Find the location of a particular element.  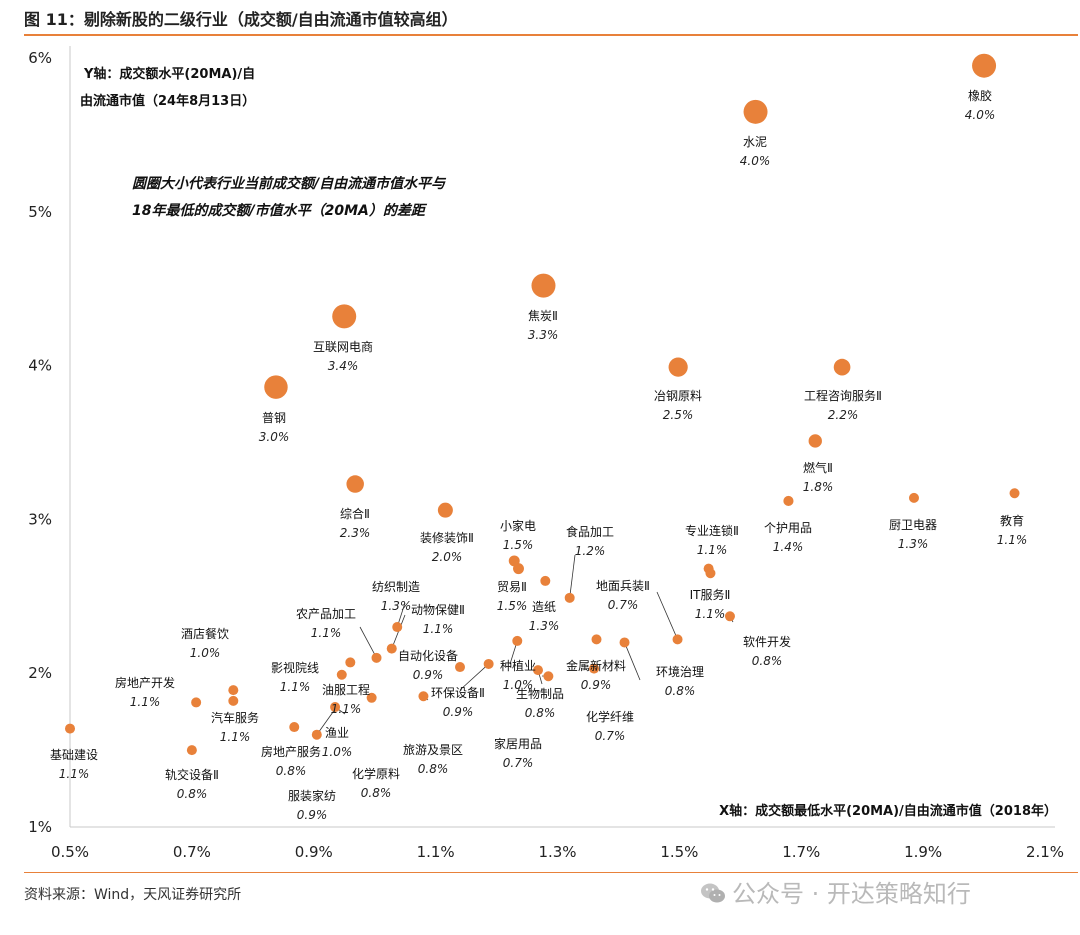

point-label: 金属新材料 is located at coordinates (596, 665).